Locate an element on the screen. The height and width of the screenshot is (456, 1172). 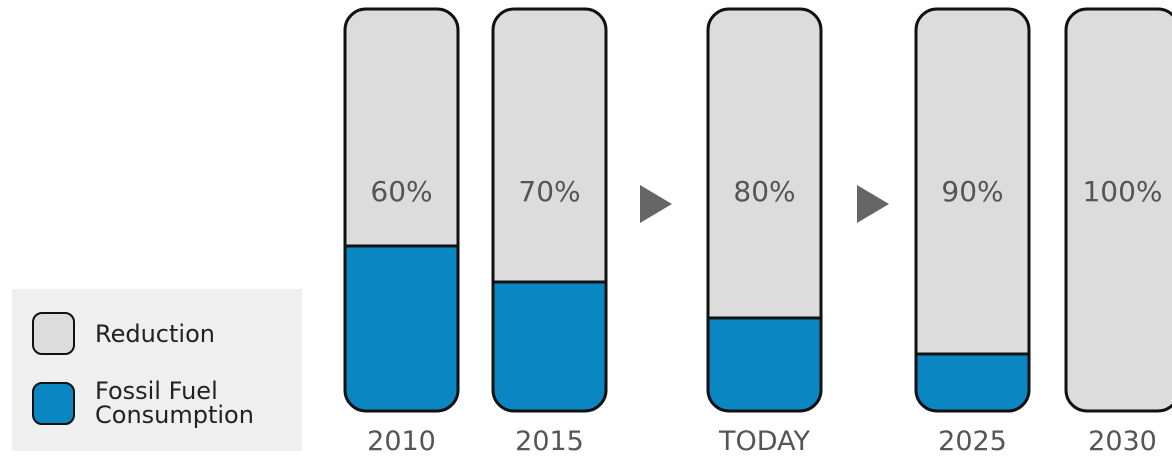
category-label-today: TODAY is located at coordinates (764, 441).